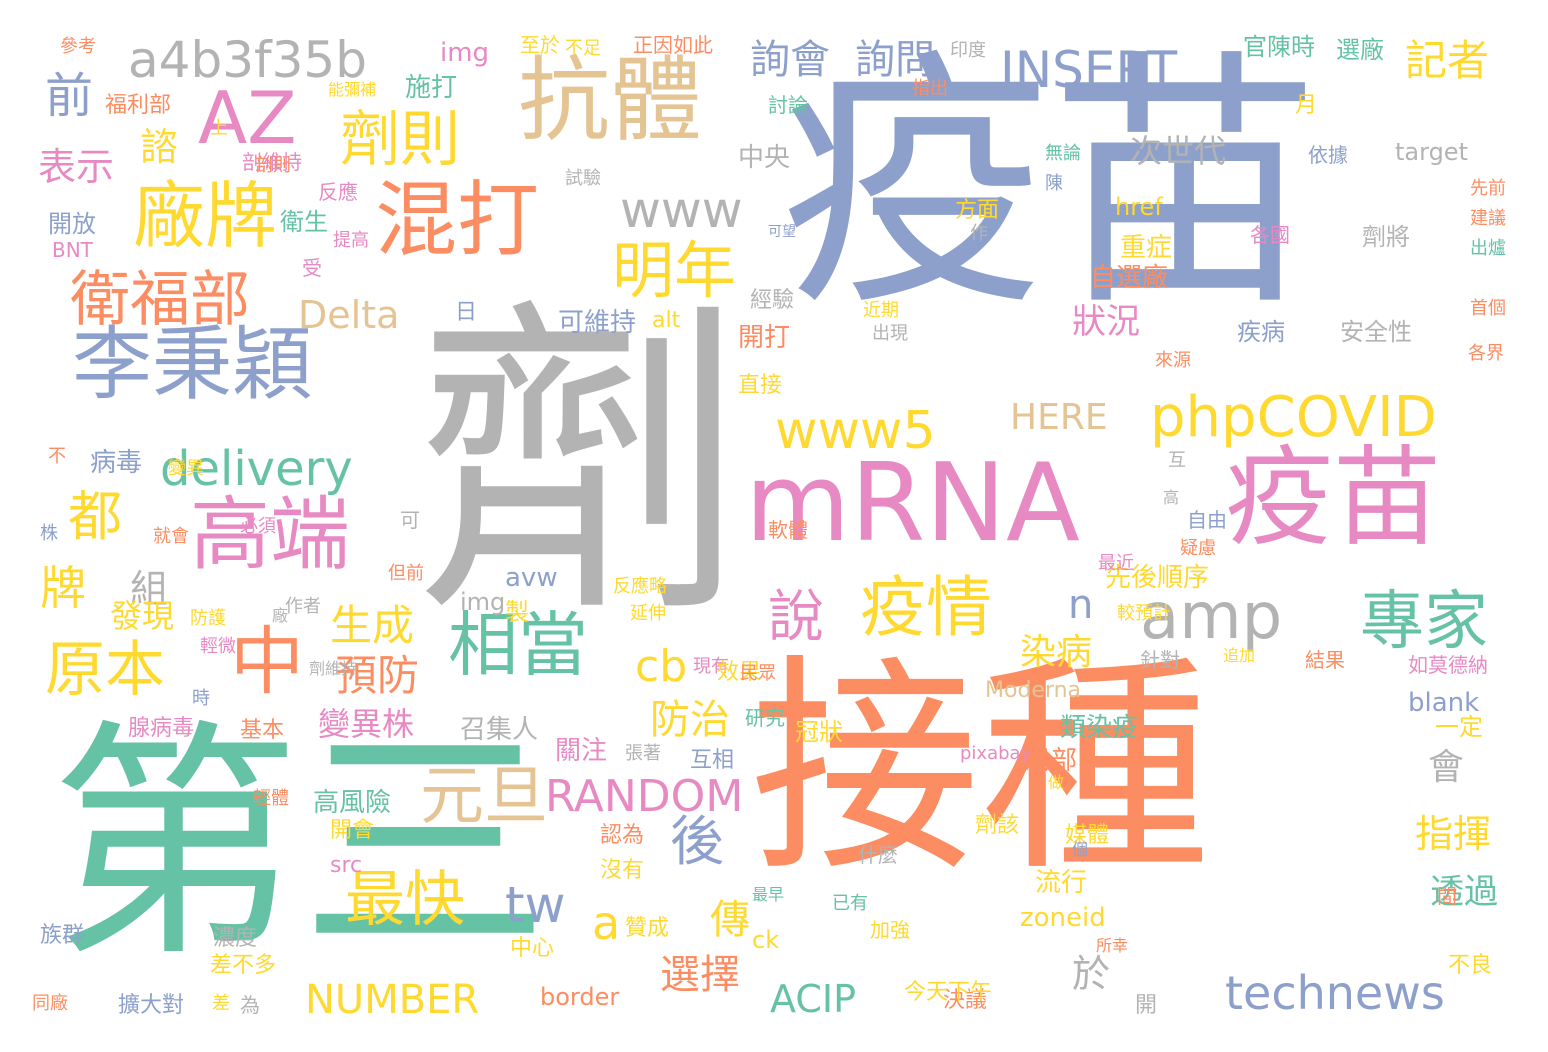  What do you see at coordinates (1056, 652) in the screenshot?
I see `word-49: 染病` at bounding box center [1056, 652].